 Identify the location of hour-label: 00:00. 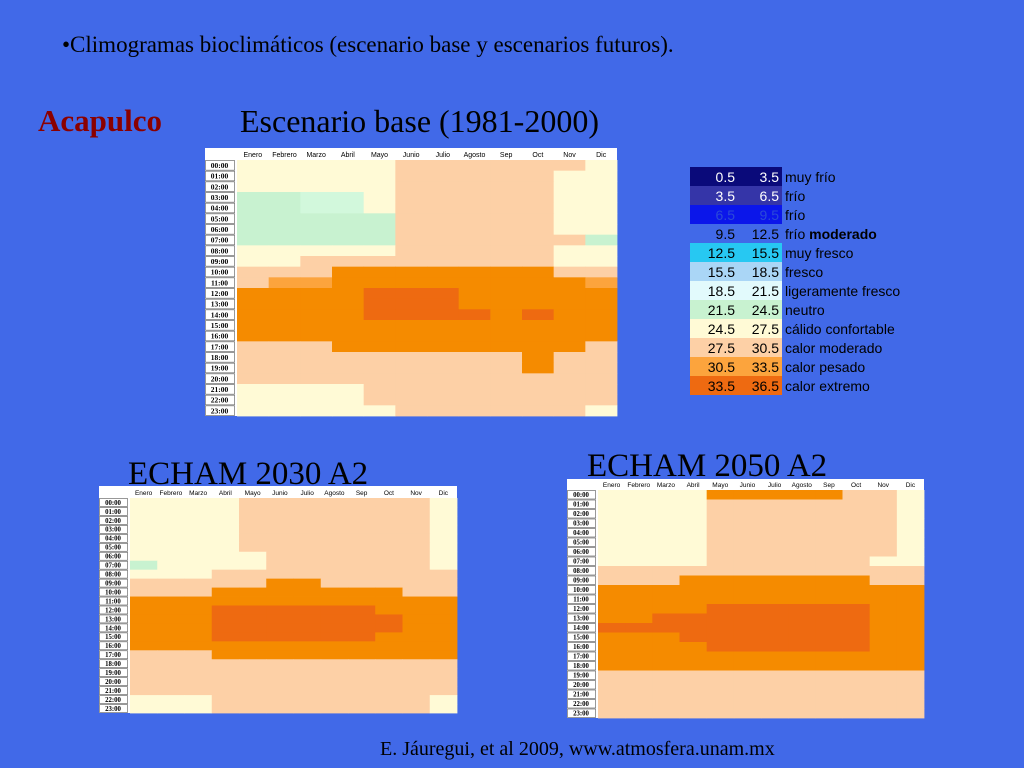
(113, 503).